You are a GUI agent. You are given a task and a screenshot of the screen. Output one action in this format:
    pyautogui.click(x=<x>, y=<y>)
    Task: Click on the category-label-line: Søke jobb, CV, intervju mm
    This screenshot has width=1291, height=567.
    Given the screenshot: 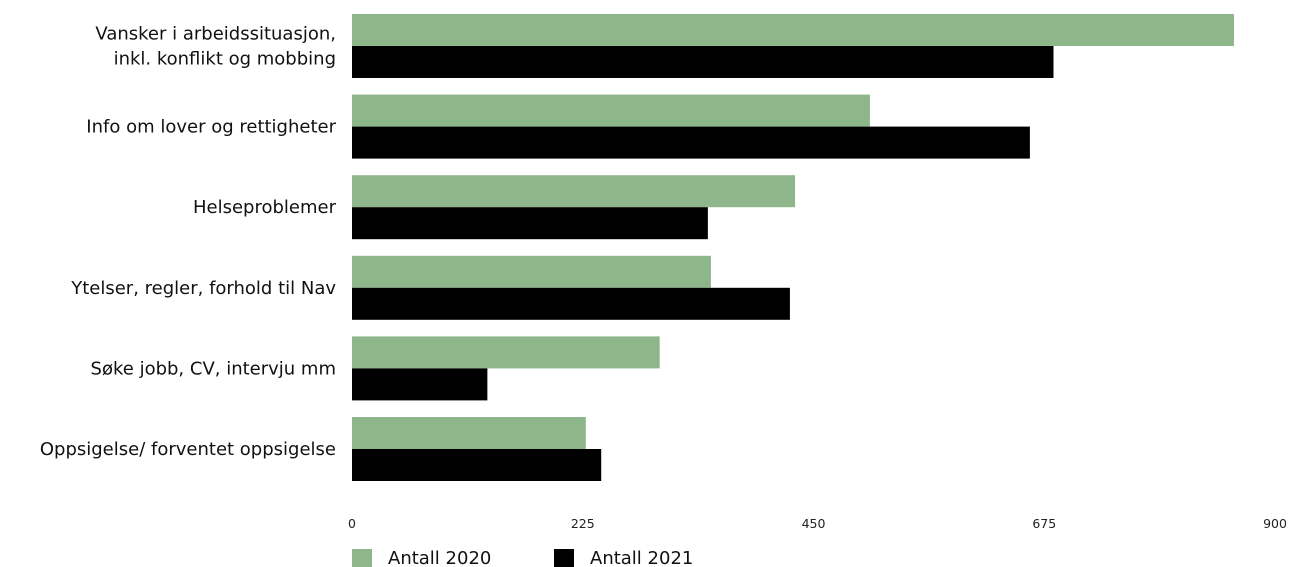 What is the action you would take?
    pyautogui.click(x=213, y=368)
    